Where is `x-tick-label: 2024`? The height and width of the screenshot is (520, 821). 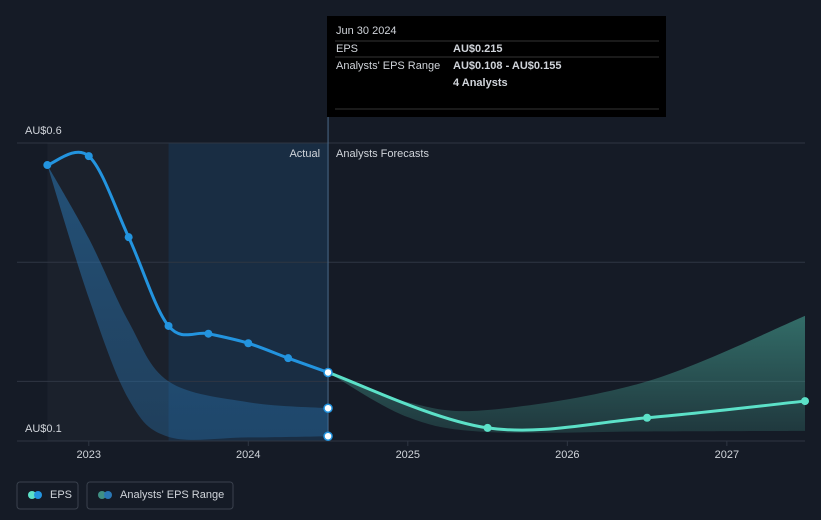 x-tick-label: 2024 is located at coordinates (248, 455).